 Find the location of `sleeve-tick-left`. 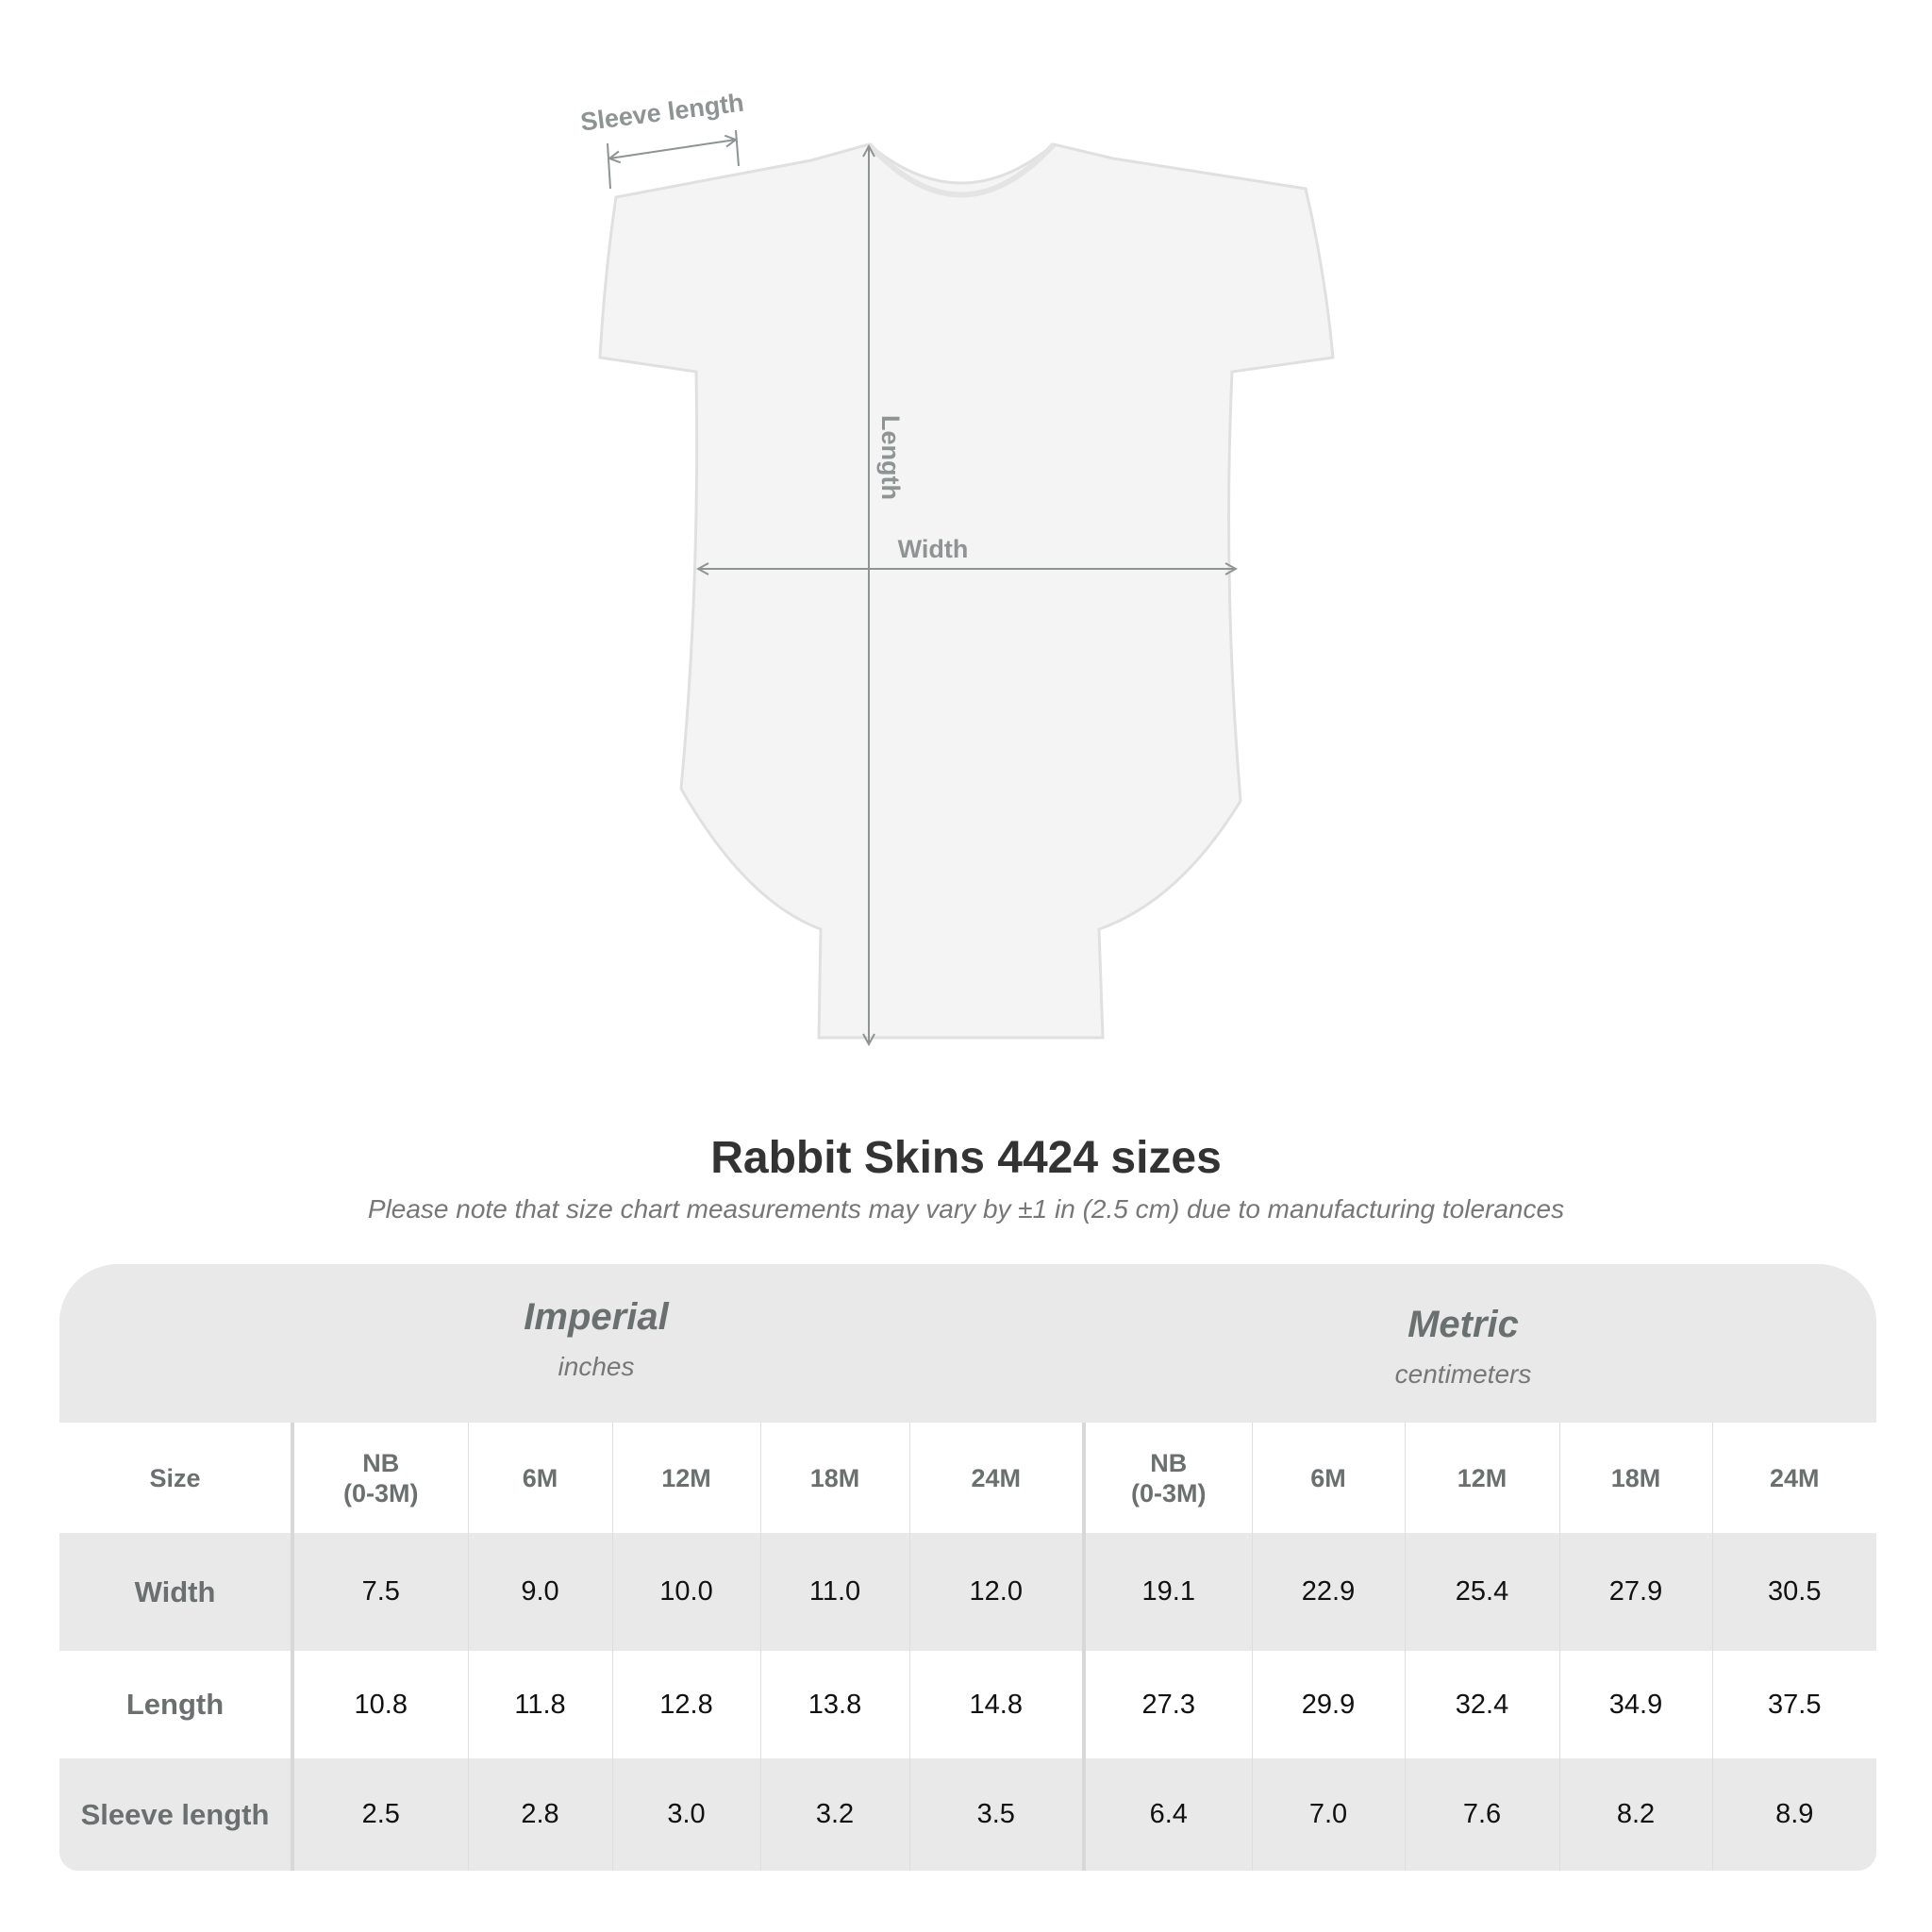

sleeve-tick-left is located at coordinates (609, 166).